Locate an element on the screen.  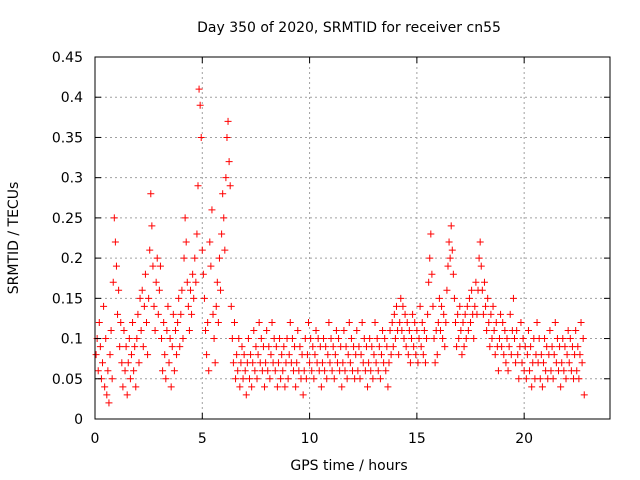
y-tick-label: 0.45 is located at coordinates (67, 58).